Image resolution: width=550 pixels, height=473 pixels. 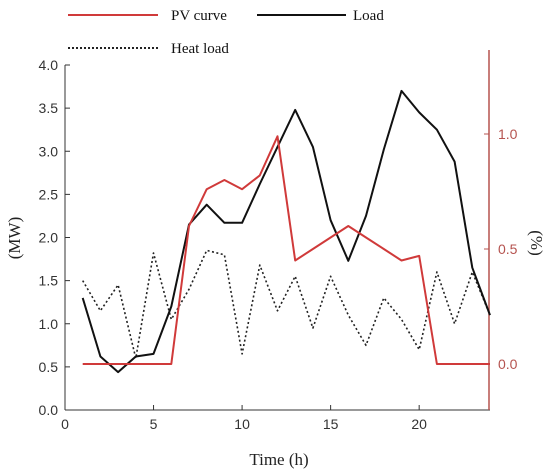 What do you see at coordinates (536, 242) in the screenshot?
I see `y-axis-right-title: (%)` at bounding box center [536, 242].